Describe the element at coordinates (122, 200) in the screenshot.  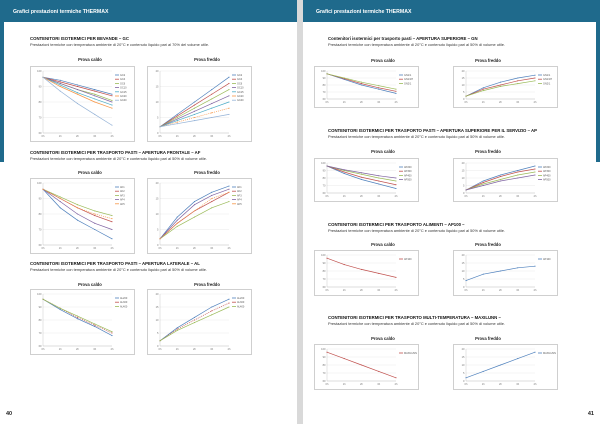
I see `legend-label: AF4` at that location.